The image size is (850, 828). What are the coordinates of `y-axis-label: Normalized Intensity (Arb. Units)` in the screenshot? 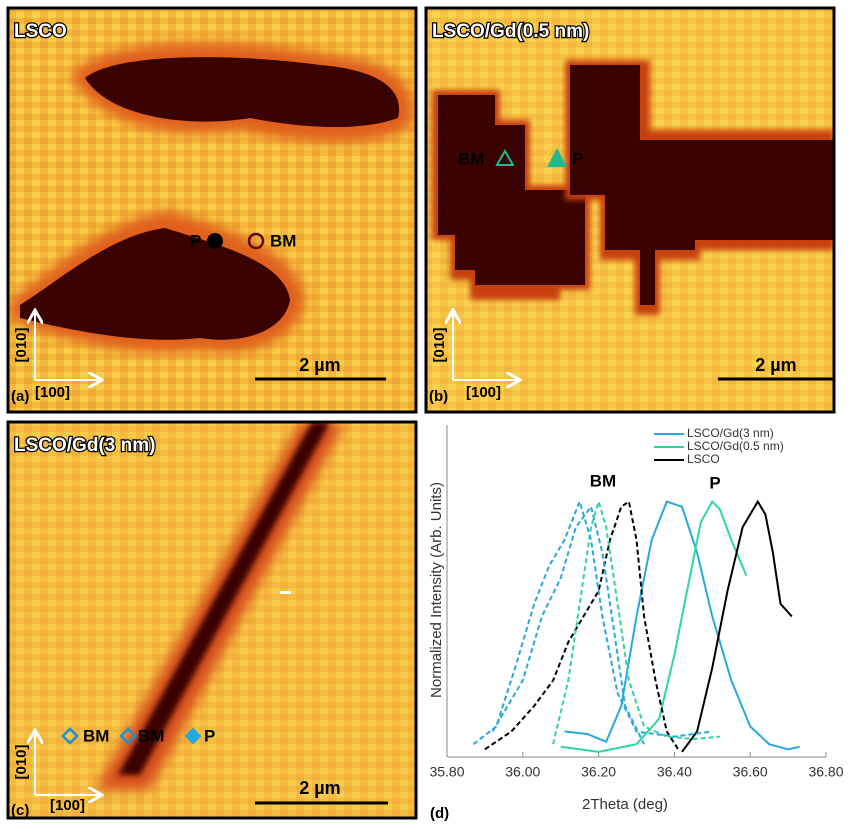 It's located at (436, 590).